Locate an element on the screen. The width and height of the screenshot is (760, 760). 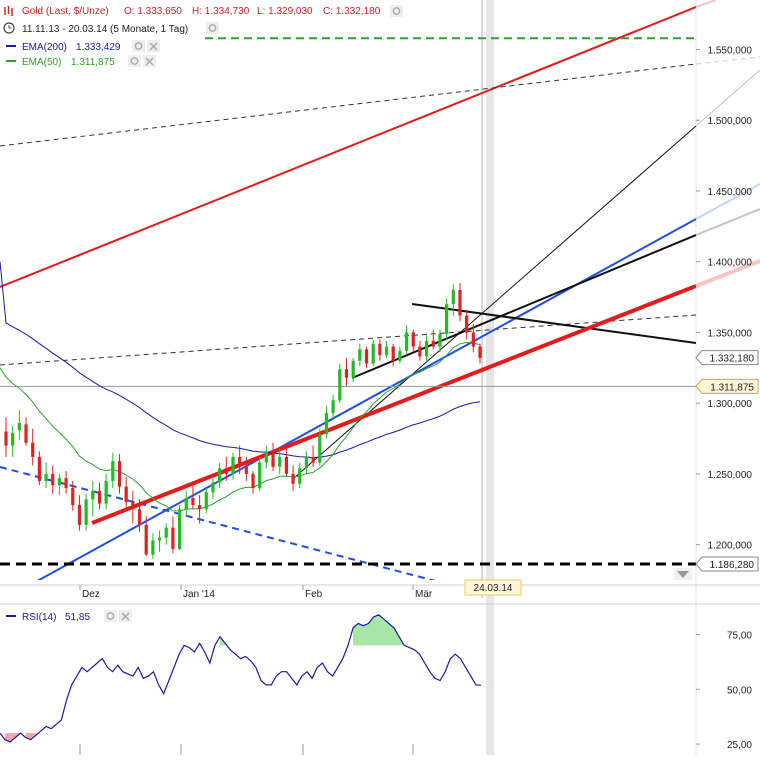
rsi-tick-label: 50,00 is located at coordinates (739, 690).